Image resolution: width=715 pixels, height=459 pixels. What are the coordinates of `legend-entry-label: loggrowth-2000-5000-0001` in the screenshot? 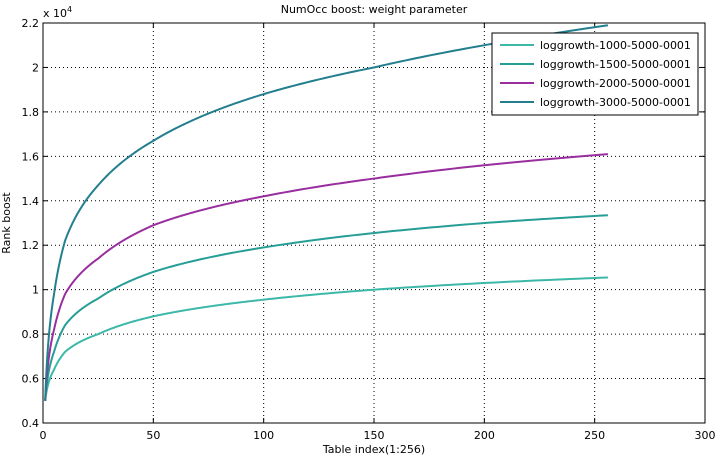 It's located at (615, 83).